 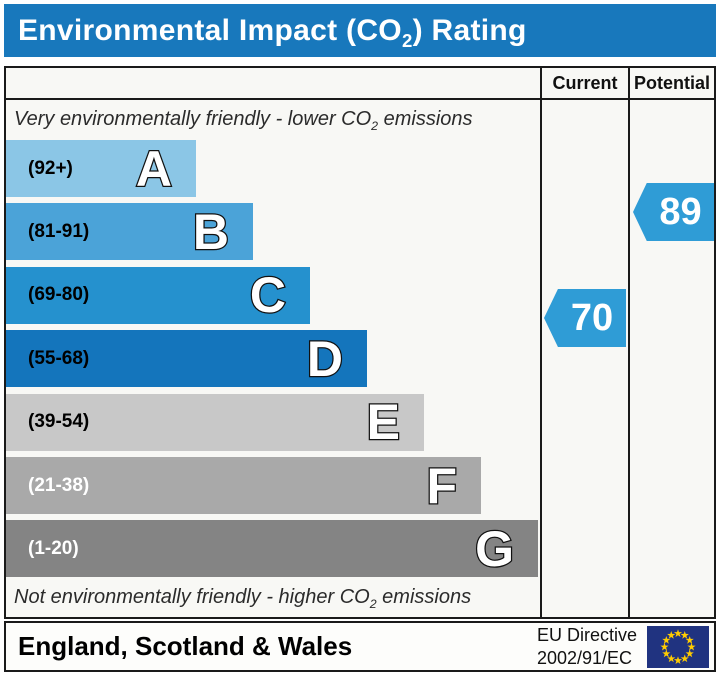 What do you see at coordinates (243, 485) in the screenshot?
I see `band-row-f: (21-38) F` at bounding box center [243, 485].